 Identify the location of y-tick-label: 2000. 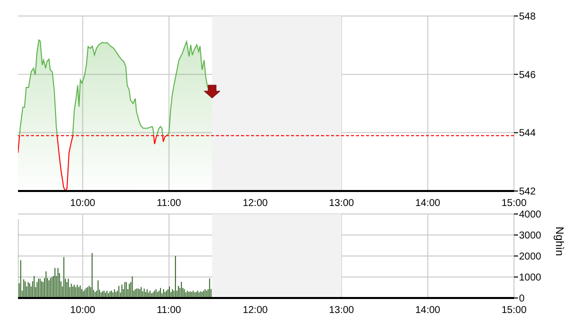
(530, 257).